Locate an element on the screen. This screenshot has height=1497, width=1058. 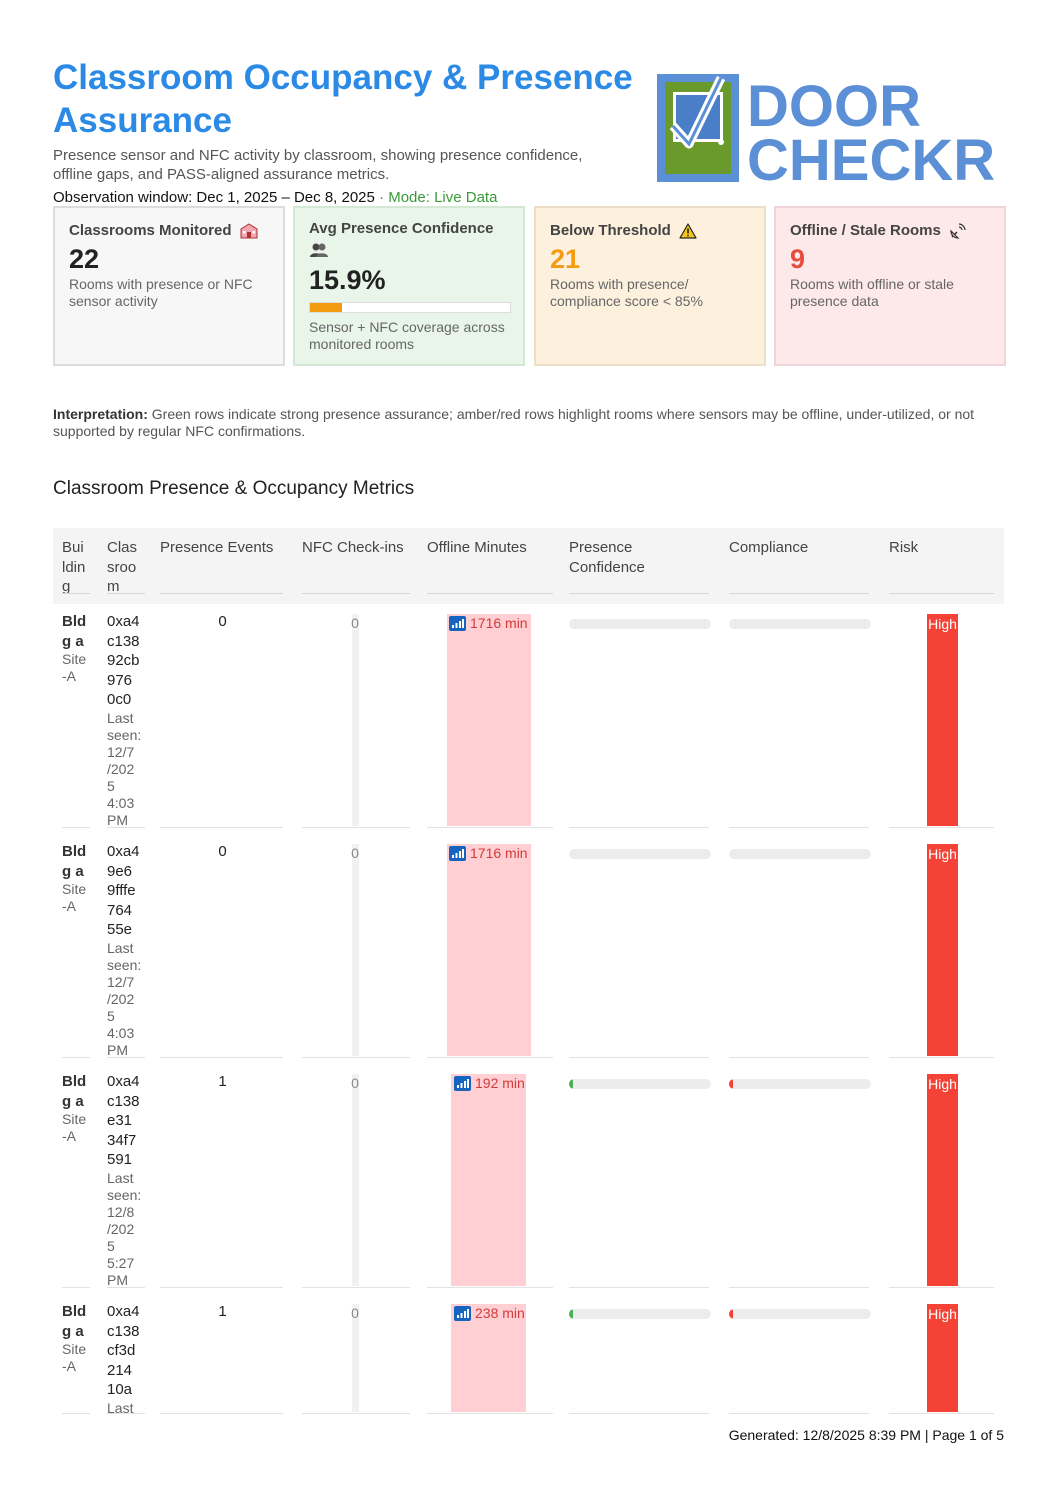
header-offline-minutes: Offline Minutes is located at coordinates (477, 547).